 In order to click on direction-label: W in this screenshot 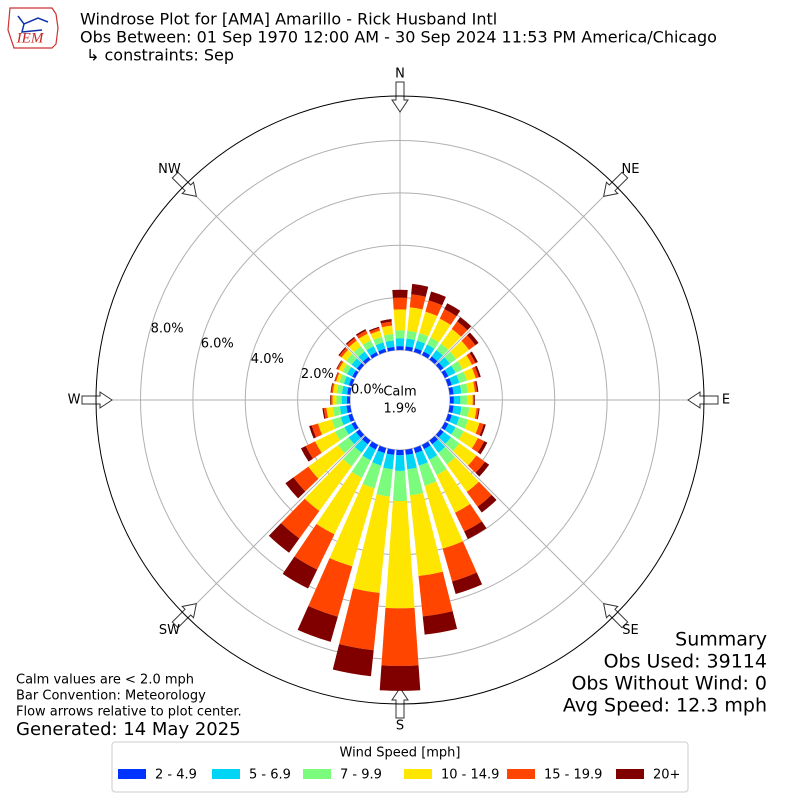, I will do `click(74, 400)`.